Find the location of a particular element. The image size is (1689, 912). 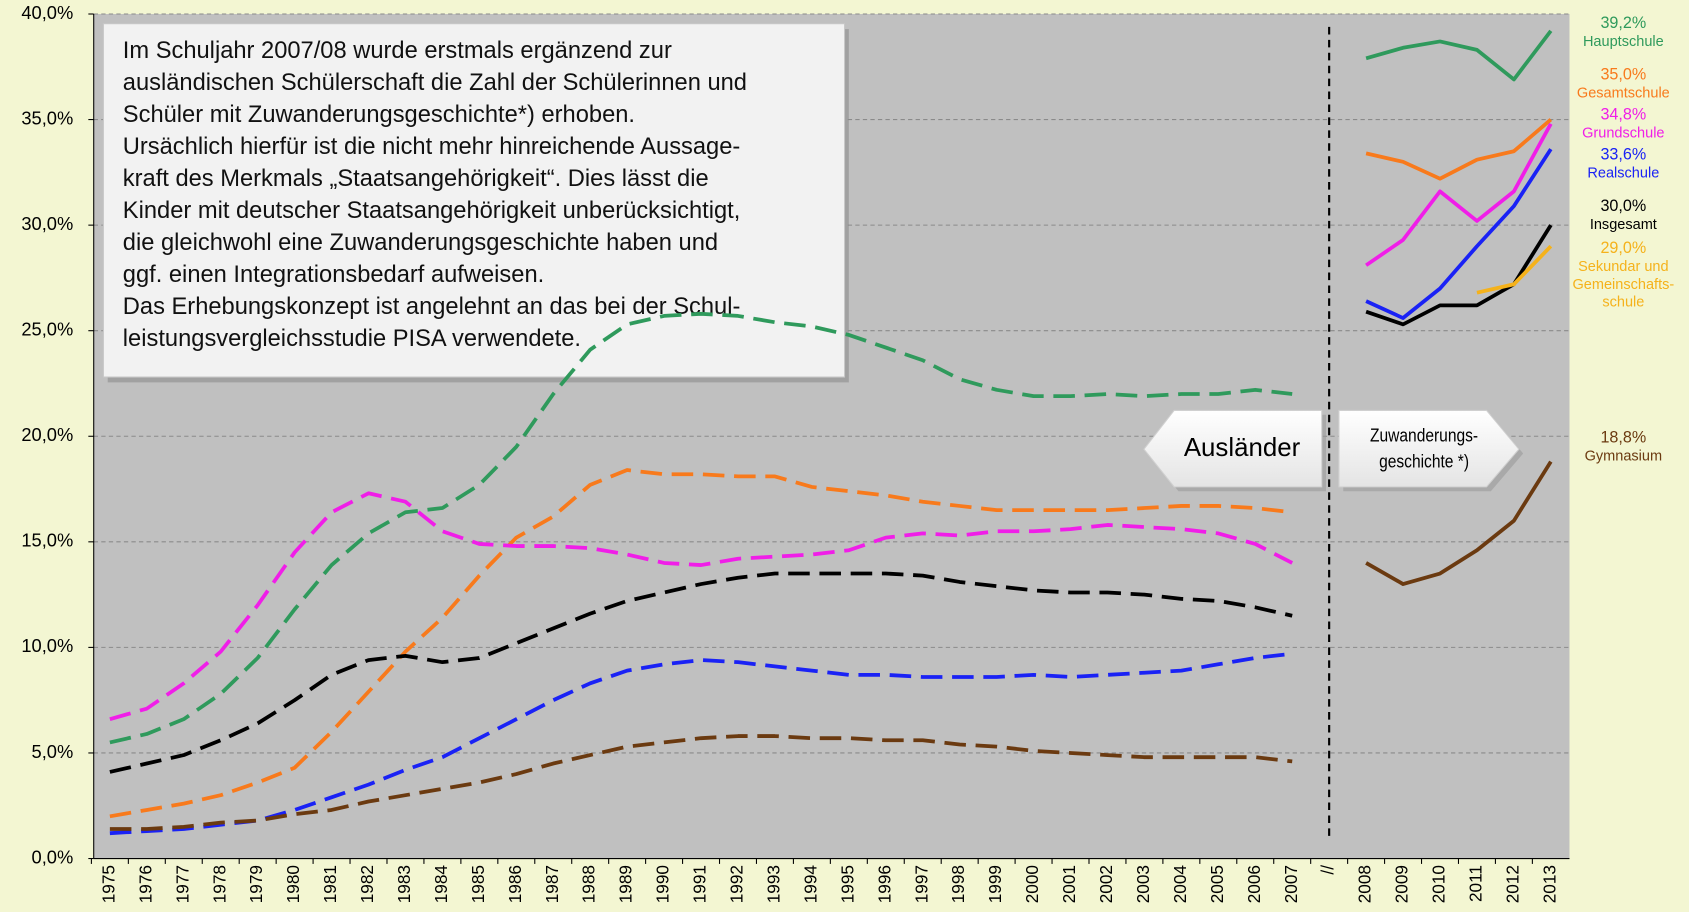

x-tick-label: 2013 is located at coordinates (1549, 884).